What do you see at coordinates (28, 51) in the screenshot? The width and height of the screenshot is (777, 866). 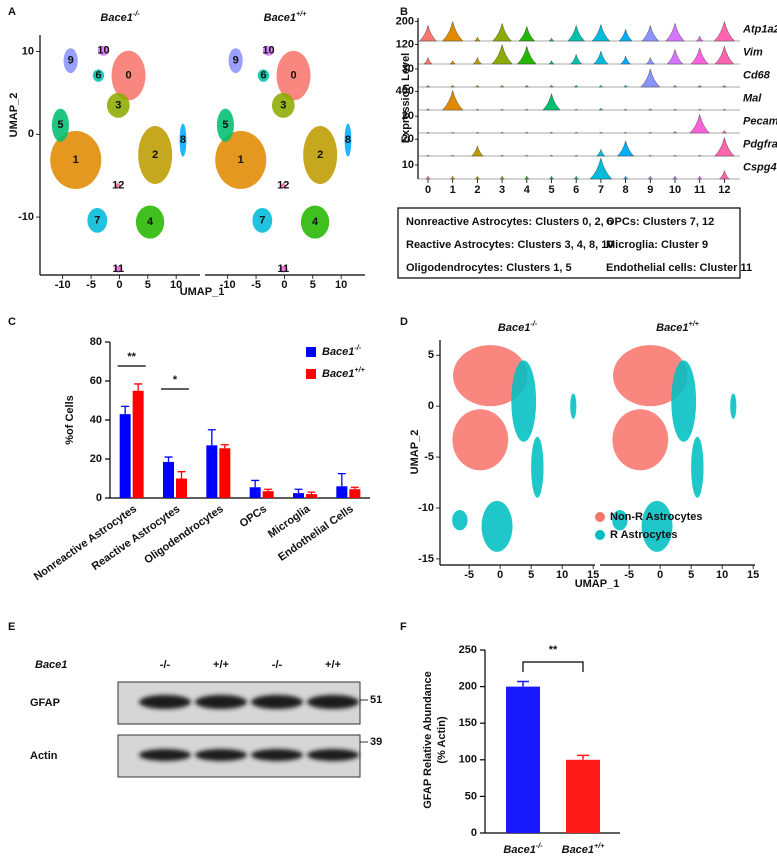 I see `y-tick-label: 10` at bounding box center [28, 51].